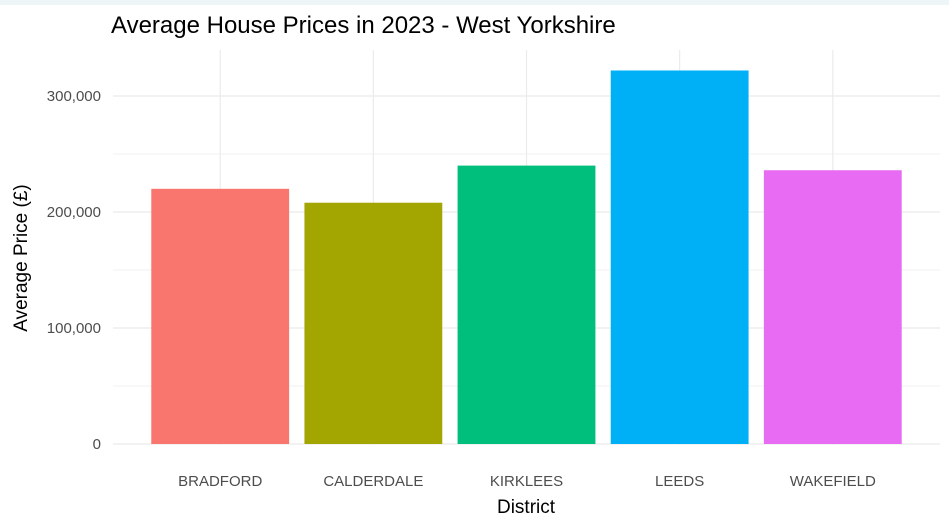 The height and width of the screenshot is (517, 949). What do you see at coordinates (474, 2) in the screenshot?
I see `window-top-strip` at bounding box center [474, 2].